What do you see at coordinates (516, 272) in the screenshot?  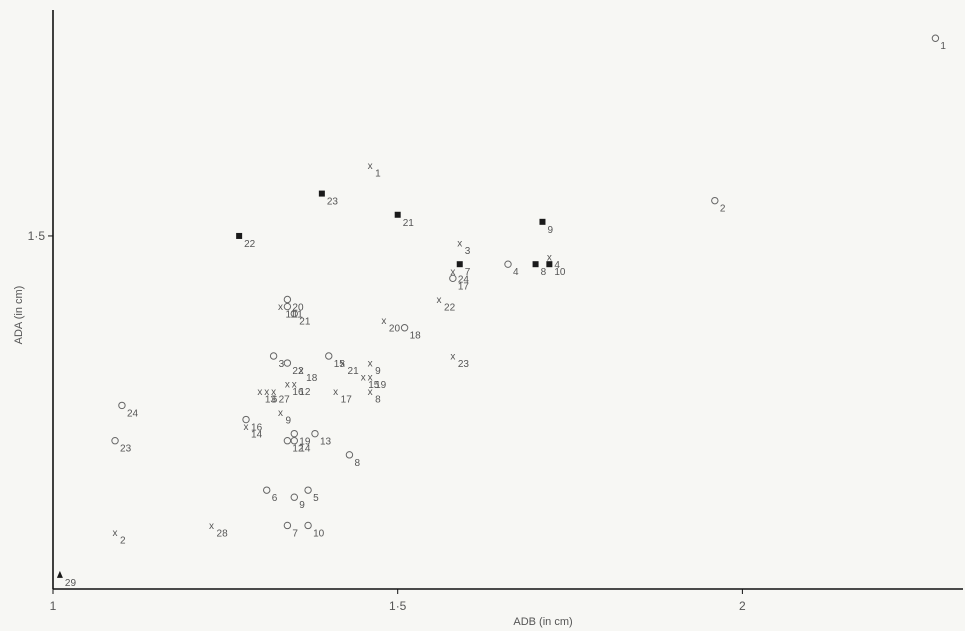 I see `point-label: 4` at bounding box center [516, 272].